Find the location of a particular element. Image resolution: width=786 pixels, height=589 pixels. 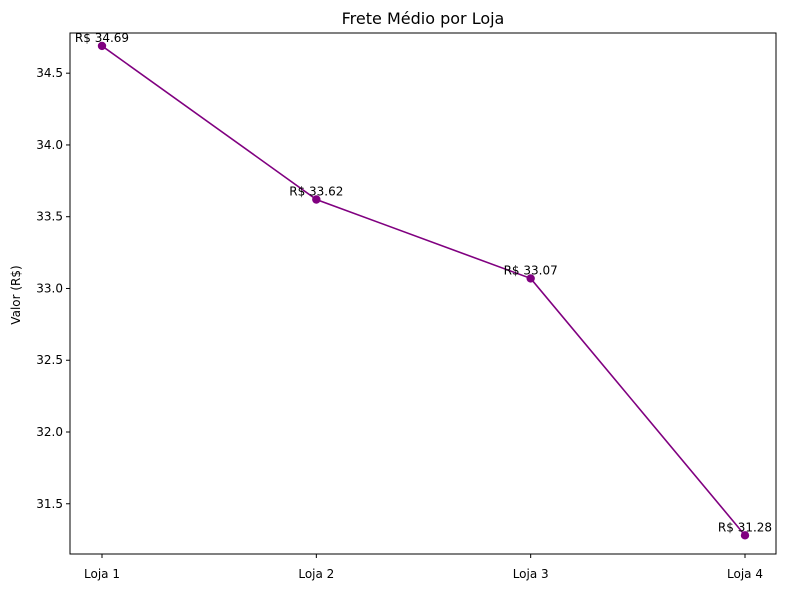

y-tick-label: 34.5 is located at coordinates (49, 73).